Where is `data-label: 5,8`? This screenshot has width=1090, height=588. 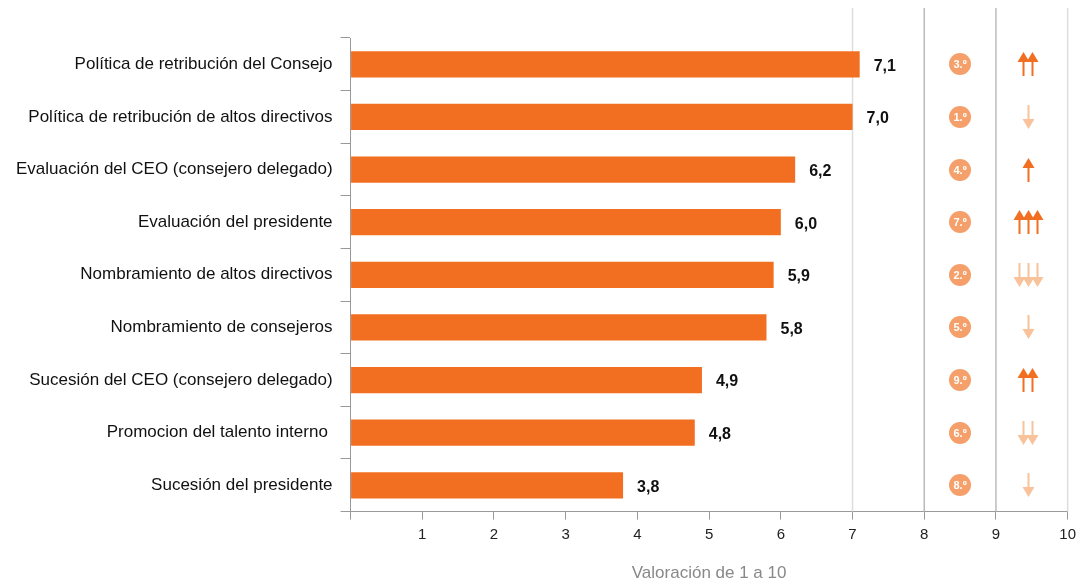 data-label: 5,8 is located at coordinates (791, 328).